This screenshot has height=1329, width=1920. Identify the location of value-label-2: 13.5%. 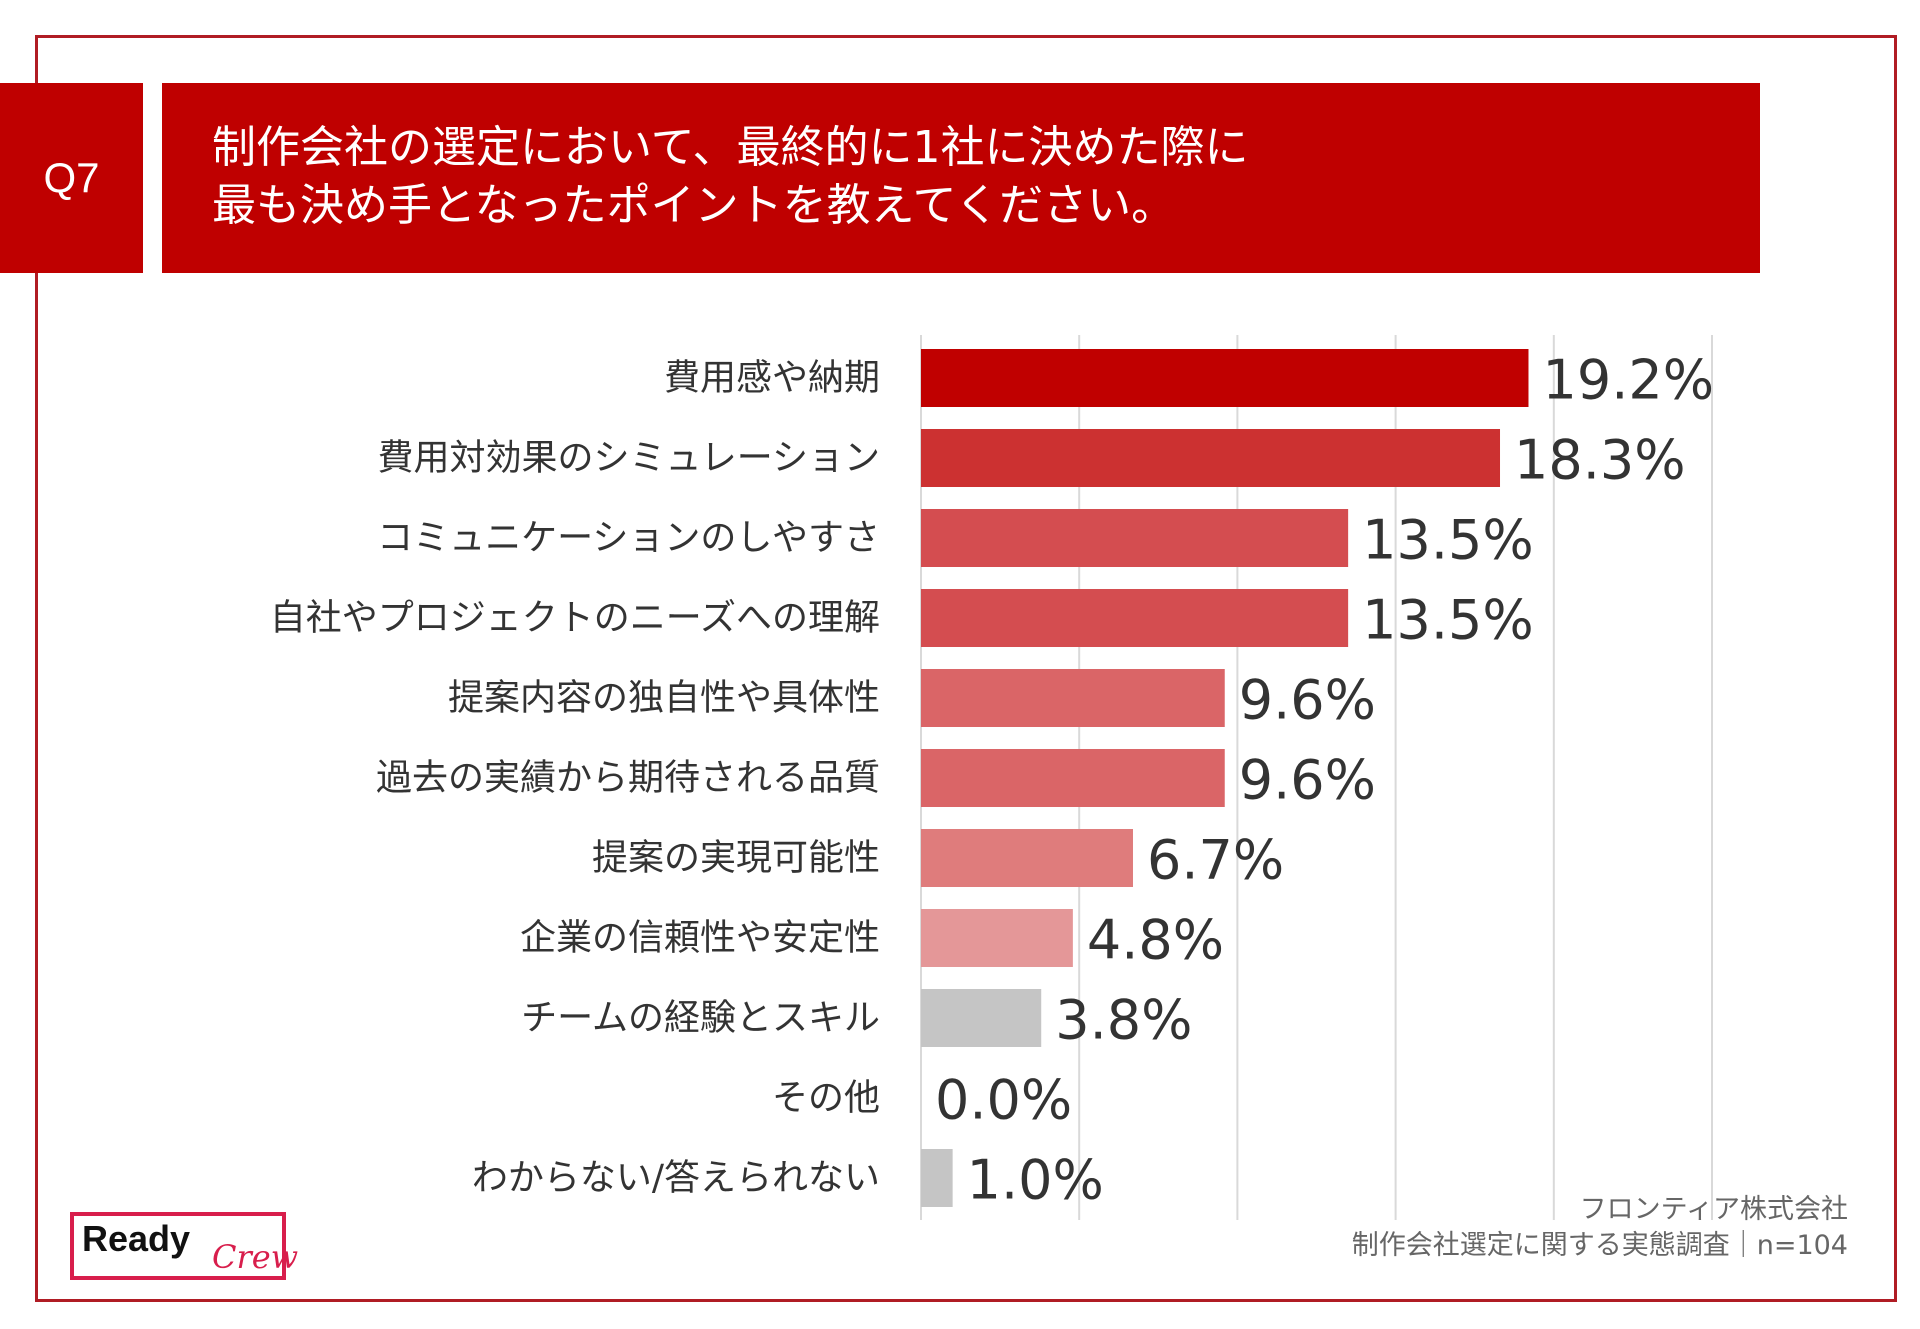
(1448, 540).